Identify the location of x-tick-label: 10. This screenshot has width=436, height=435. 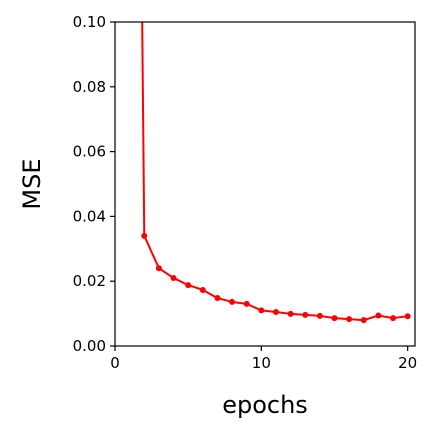
(261, 363).